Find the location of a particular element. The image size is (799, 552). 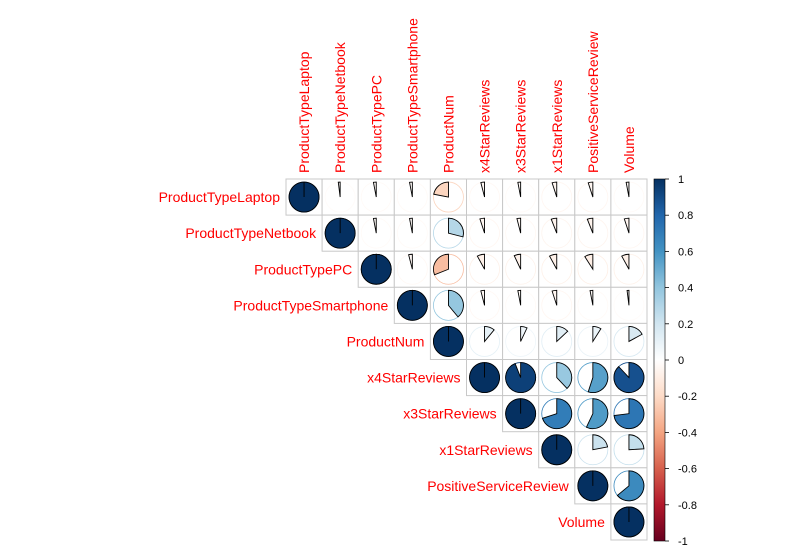

colorbar-tick-label: 0.6 is located at coordinates (685, 252).